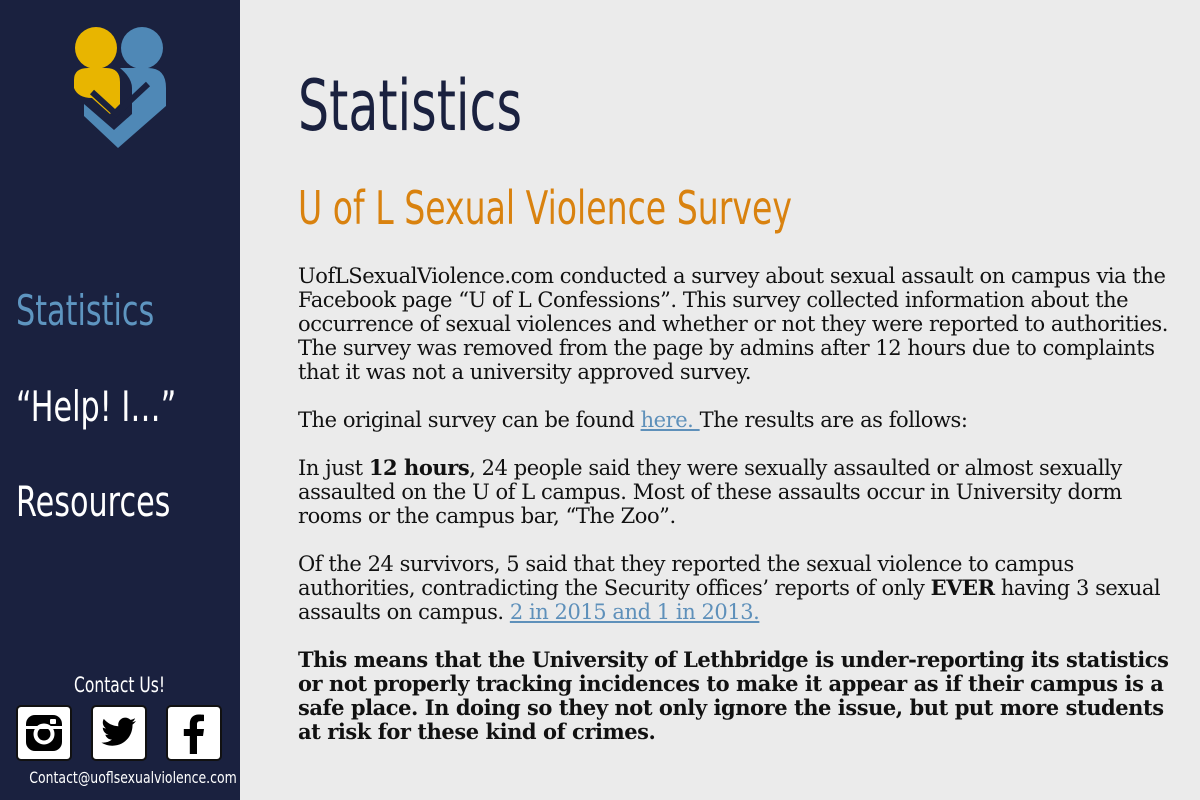 Image resolution: width=1200 pixels, height=800 pixels. Describe the element at coordinates (96, 406) in the screenshot. I see `nav-item-help: “Help! I…”` at that location.